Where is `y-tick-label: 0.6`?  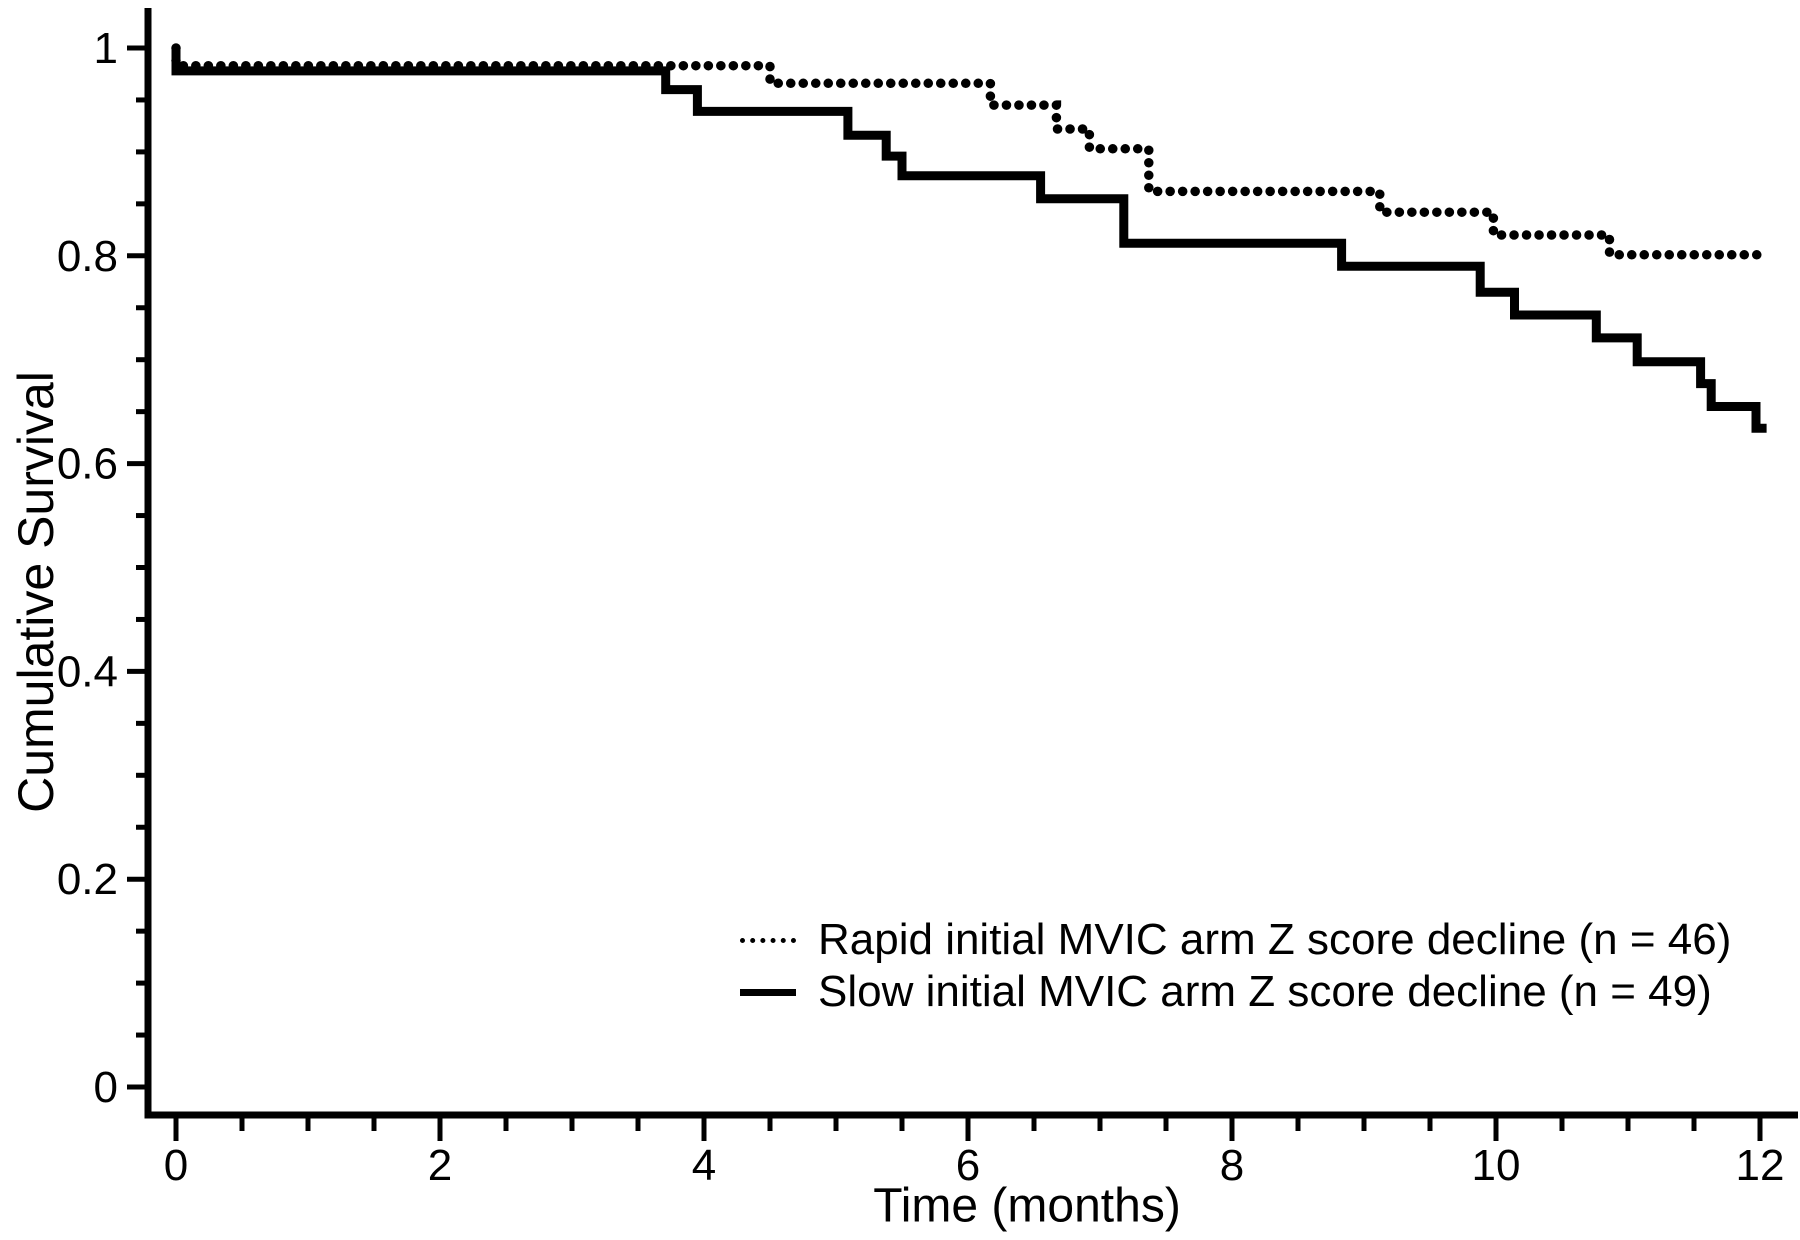
y-tick-label: 0.6 is located at coordinates (87, 464).